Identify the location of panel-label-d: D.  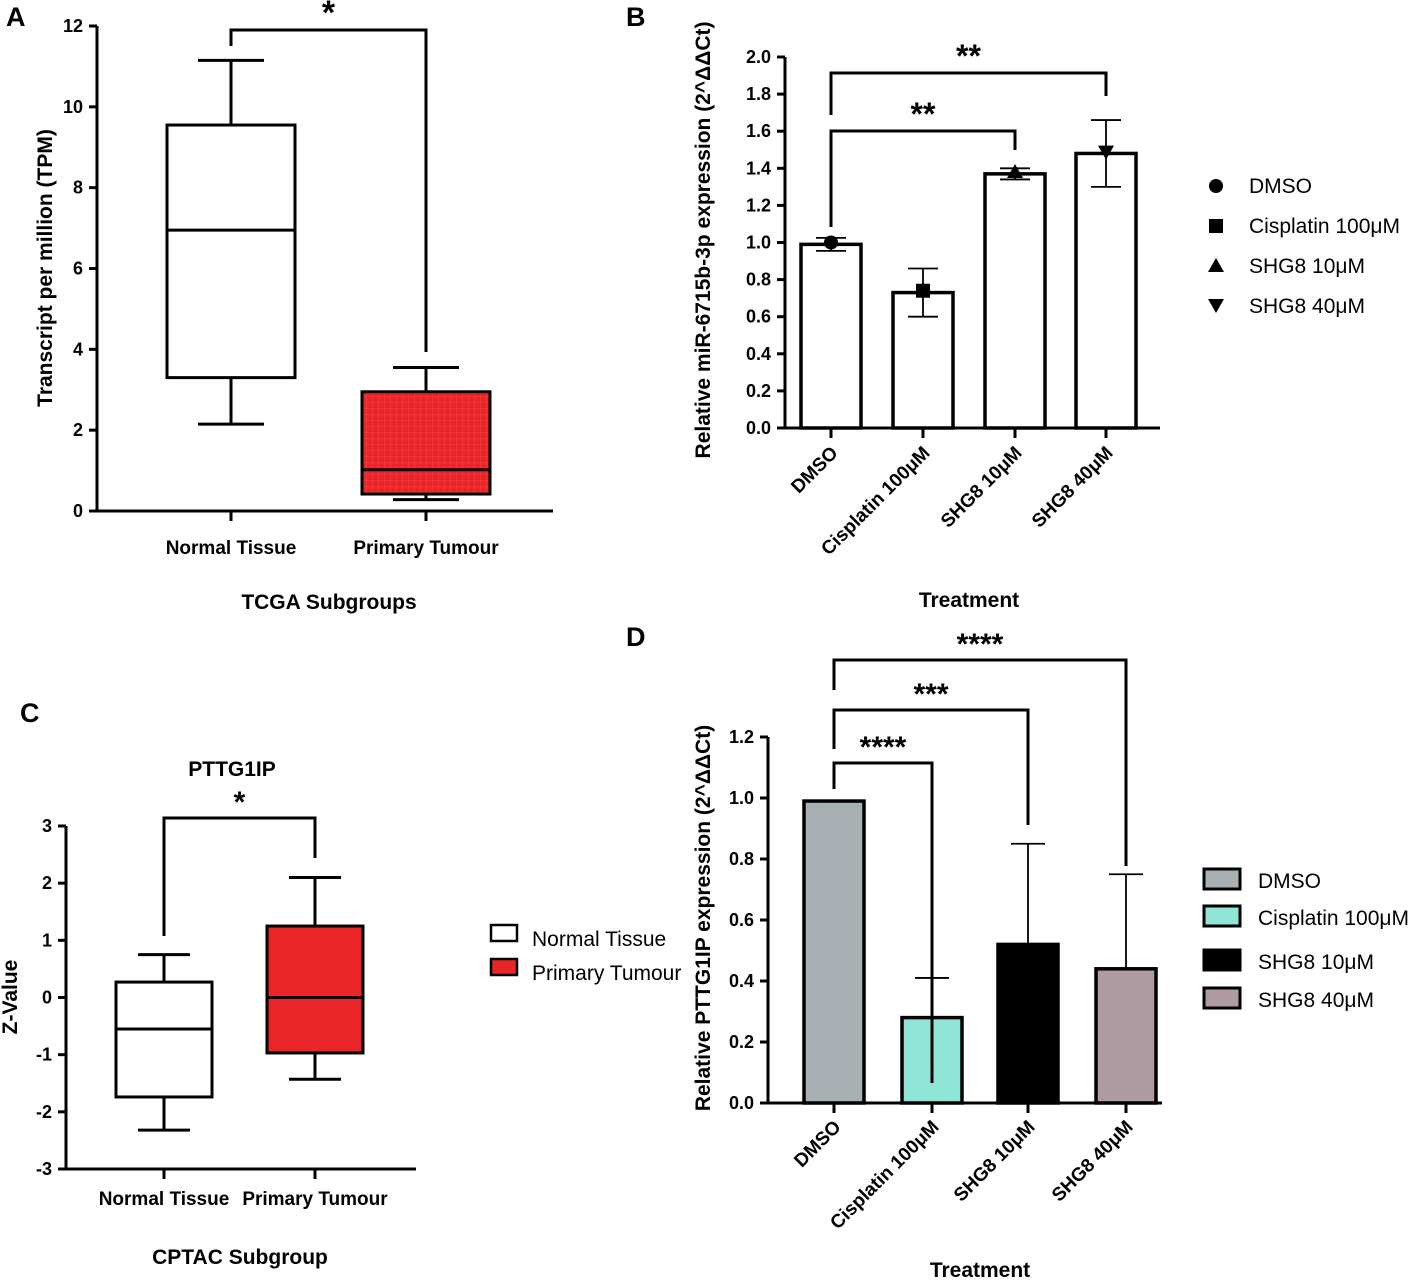
(636, 637).